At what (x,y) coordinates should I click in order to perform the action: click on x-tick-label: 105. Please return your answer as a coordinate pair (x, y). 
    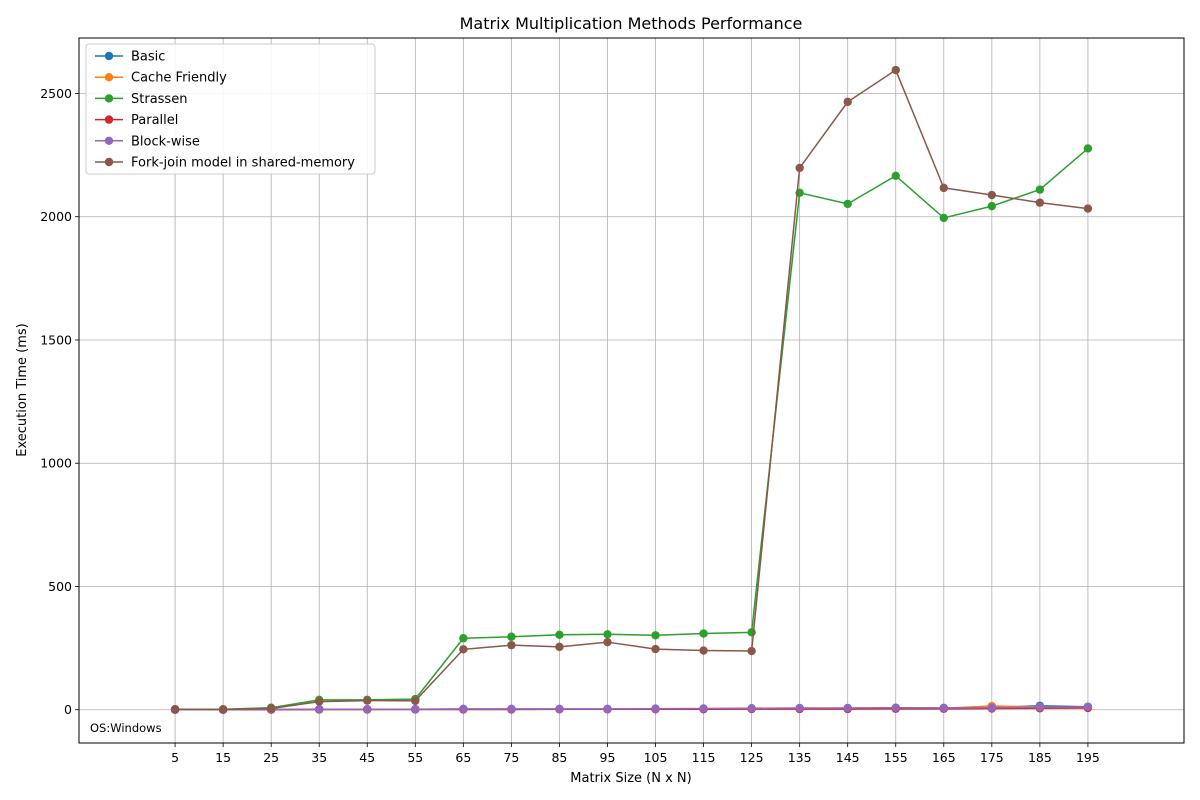
    Looking at the image, I should click on (656, 757).